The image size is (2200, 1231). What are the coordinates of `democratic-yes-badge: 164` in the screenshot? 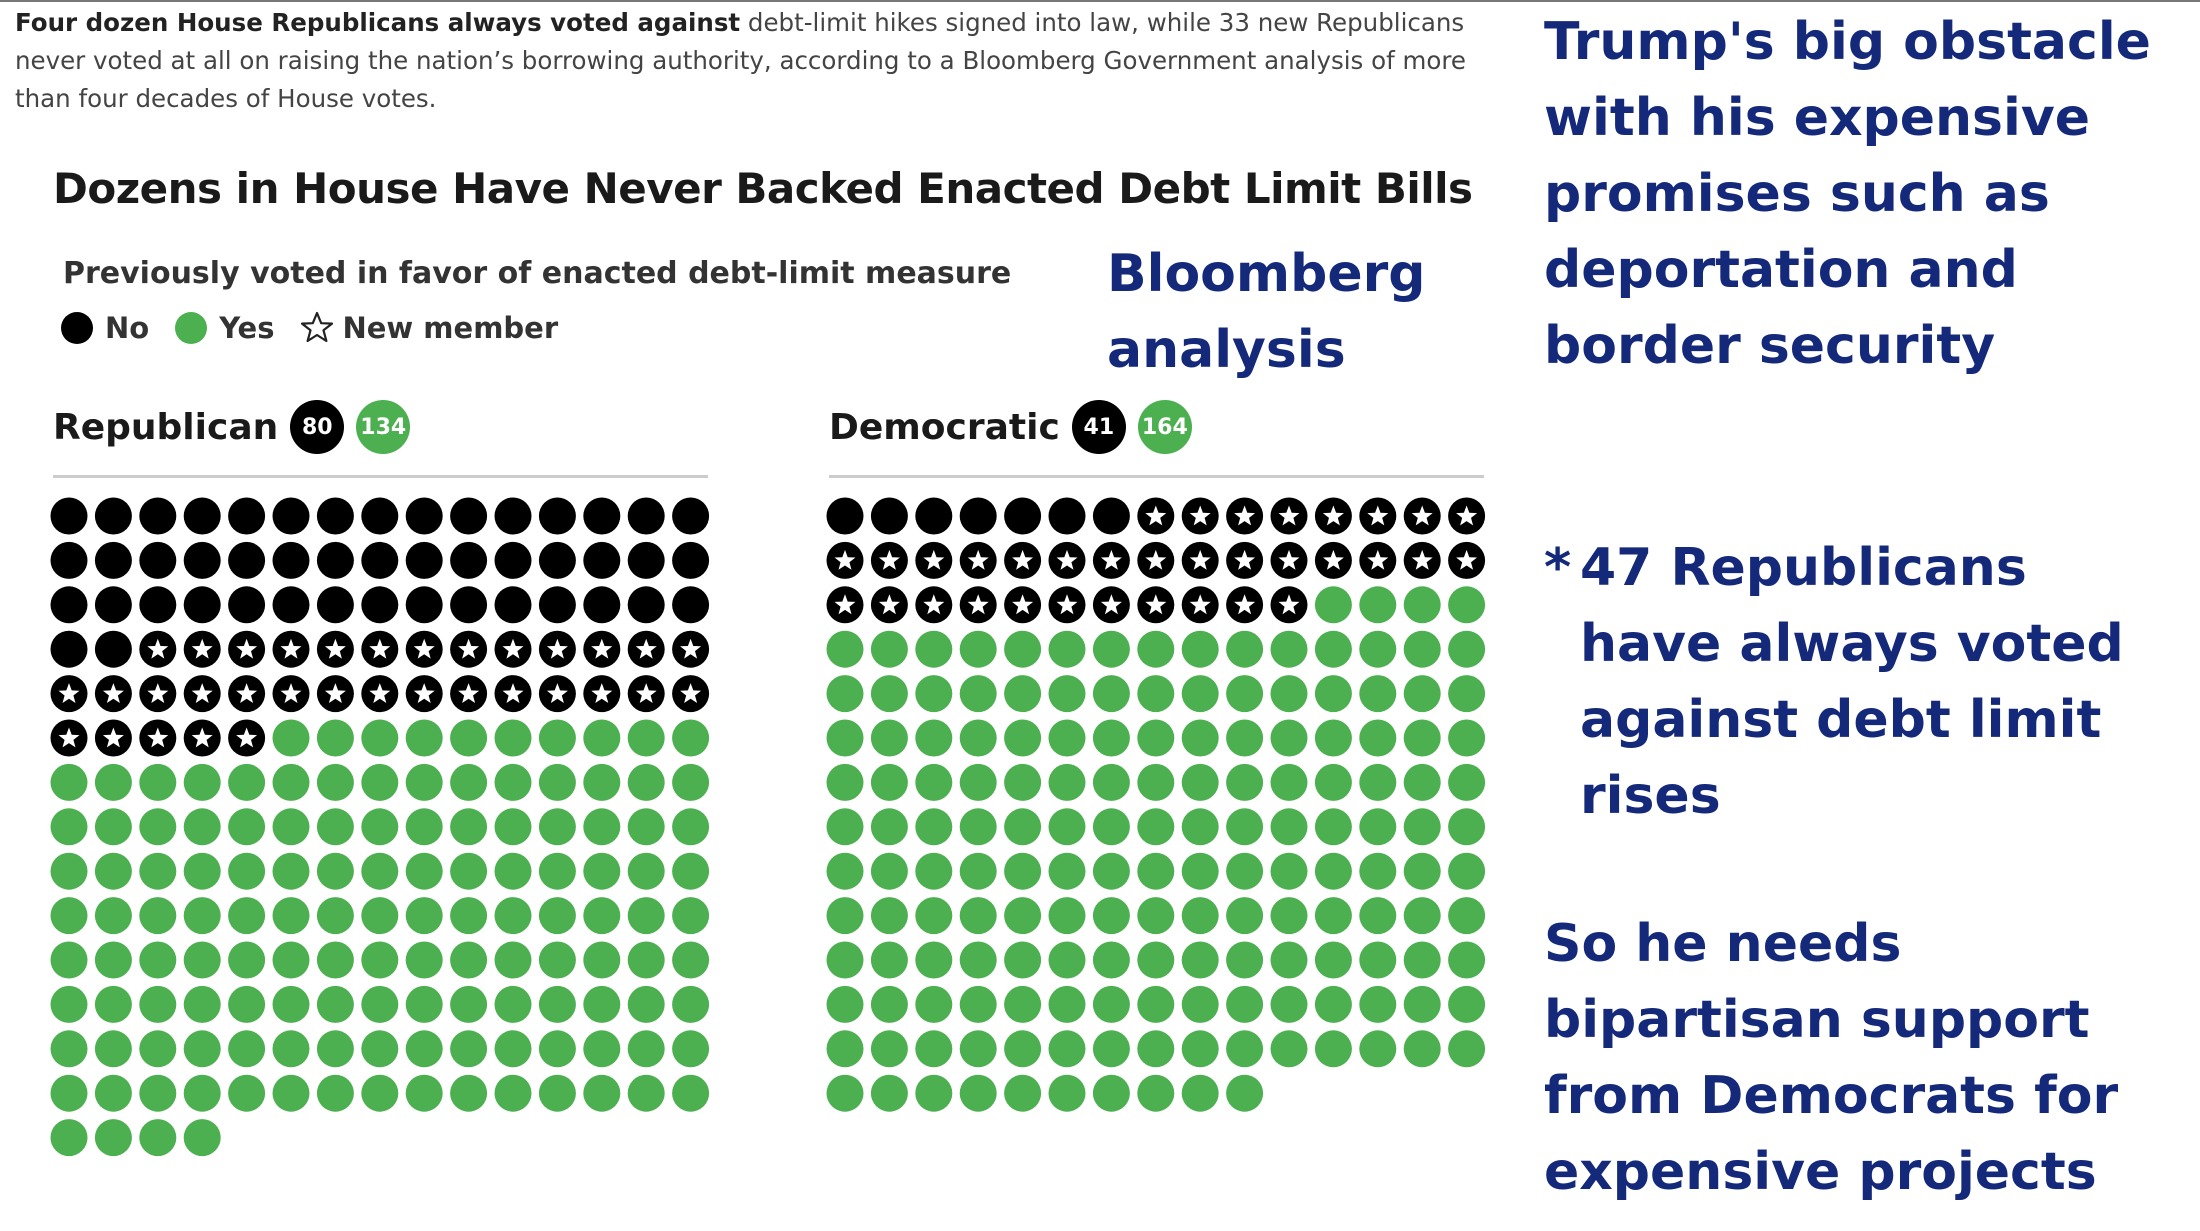 It's located at (1164, 427).